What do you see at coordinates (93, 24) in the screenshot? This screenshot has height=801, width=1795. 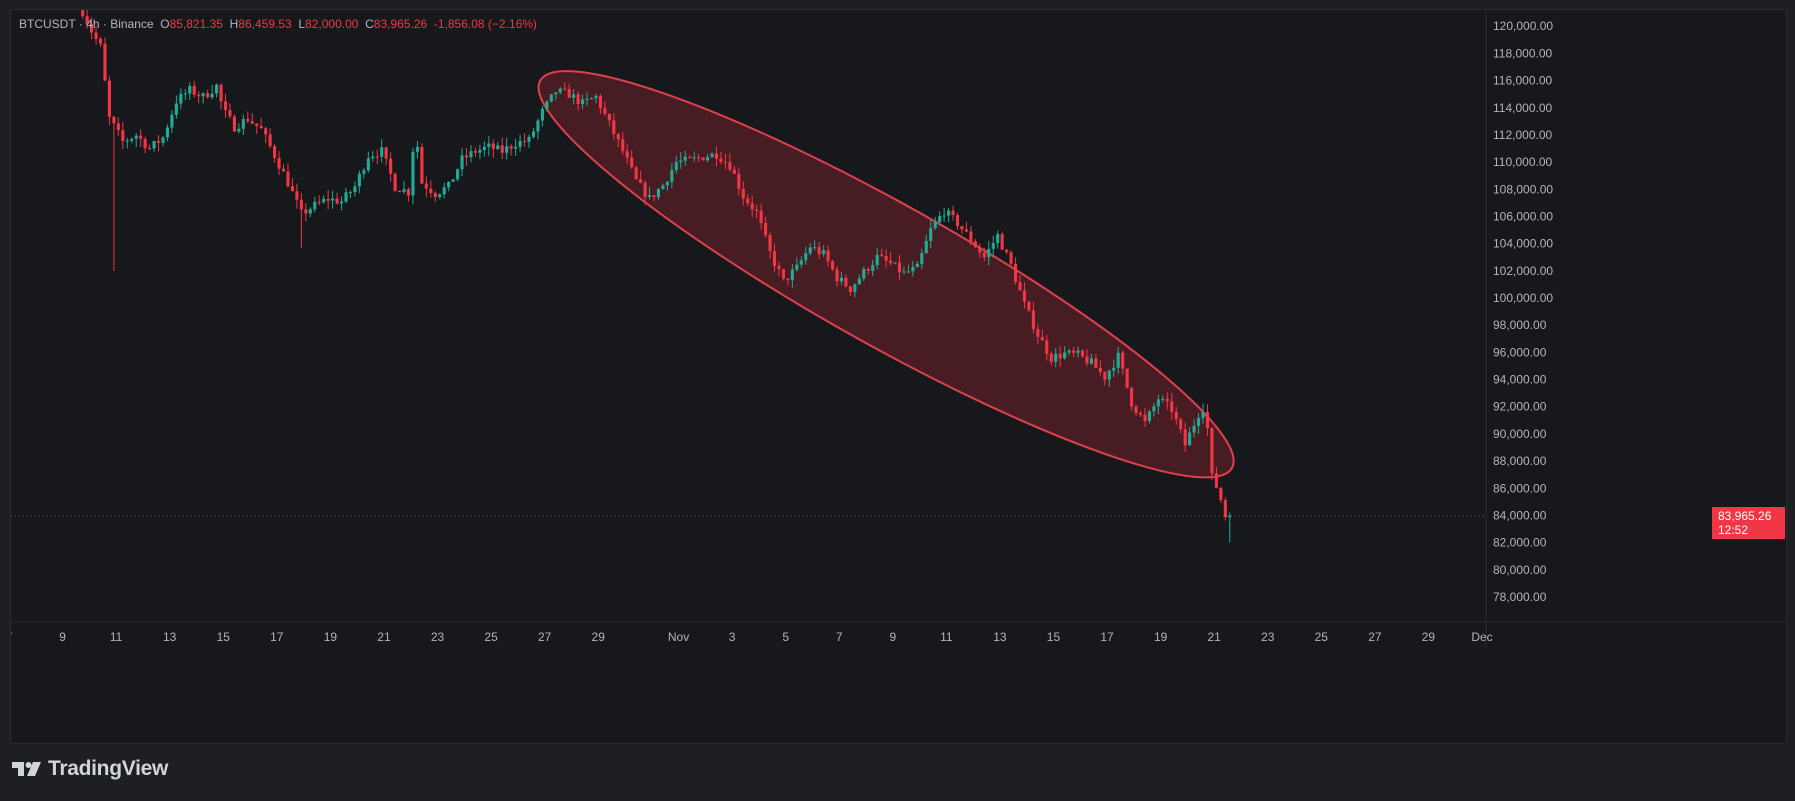 I see `interval-label: 4h` at bounding box center [93, 24].